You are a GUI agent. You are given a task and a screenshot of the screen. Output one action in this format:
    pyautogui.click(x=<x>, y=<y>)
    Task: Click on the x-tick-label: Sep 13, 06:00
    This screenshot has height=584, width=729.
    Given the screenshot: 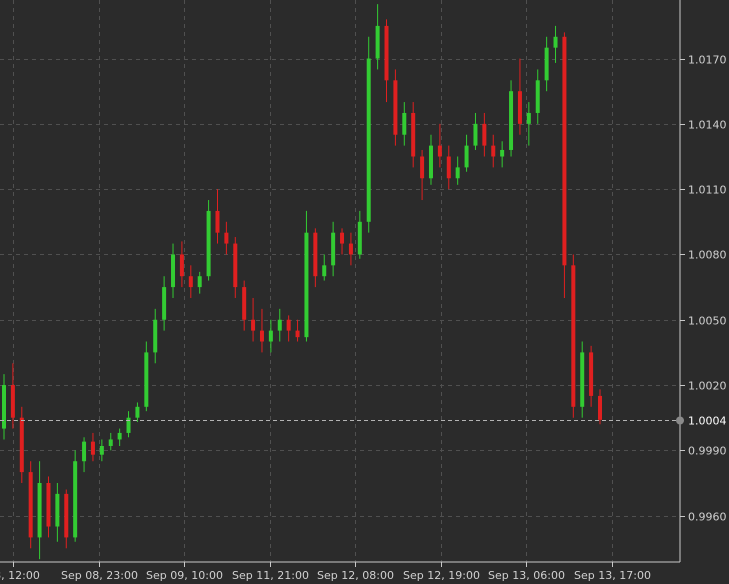 What is the action you would take?
    pyautogui.click(x=526, y=575)
    